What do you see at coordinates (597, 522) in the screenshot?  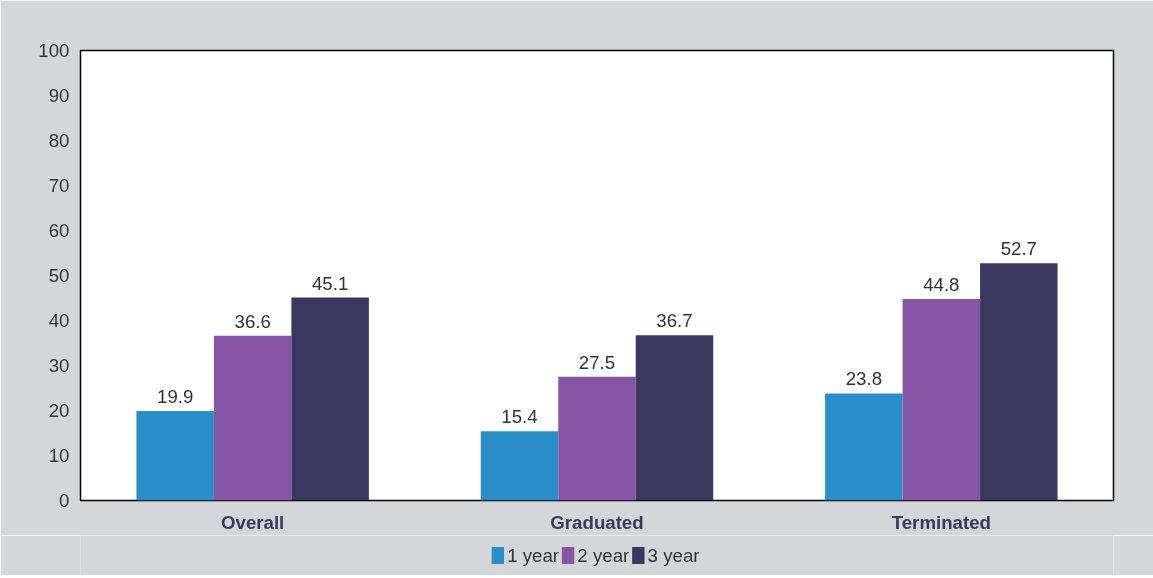 I see `x-tick-label: Graduated` at bounding box center [597, 522].